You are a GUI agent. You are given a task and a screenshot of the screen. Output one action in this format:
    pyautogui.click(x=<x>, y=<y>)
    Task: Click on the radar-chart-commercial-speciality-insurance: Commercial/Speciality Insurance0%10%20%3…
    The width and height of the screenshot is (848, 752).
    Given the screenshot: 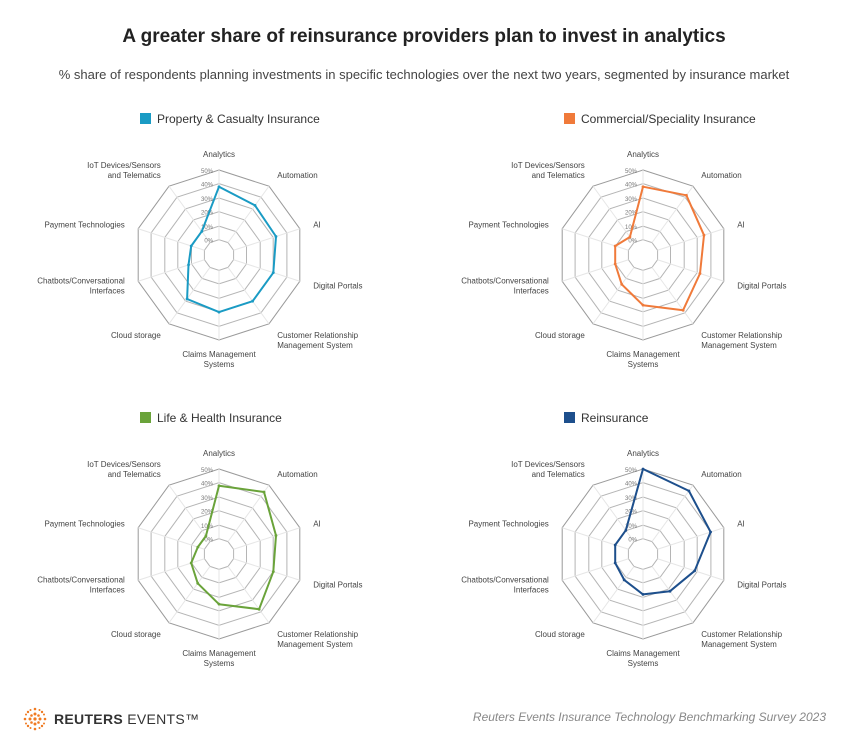 What is the action you would take?
    pyautogui.click(x=623, y=240)
    